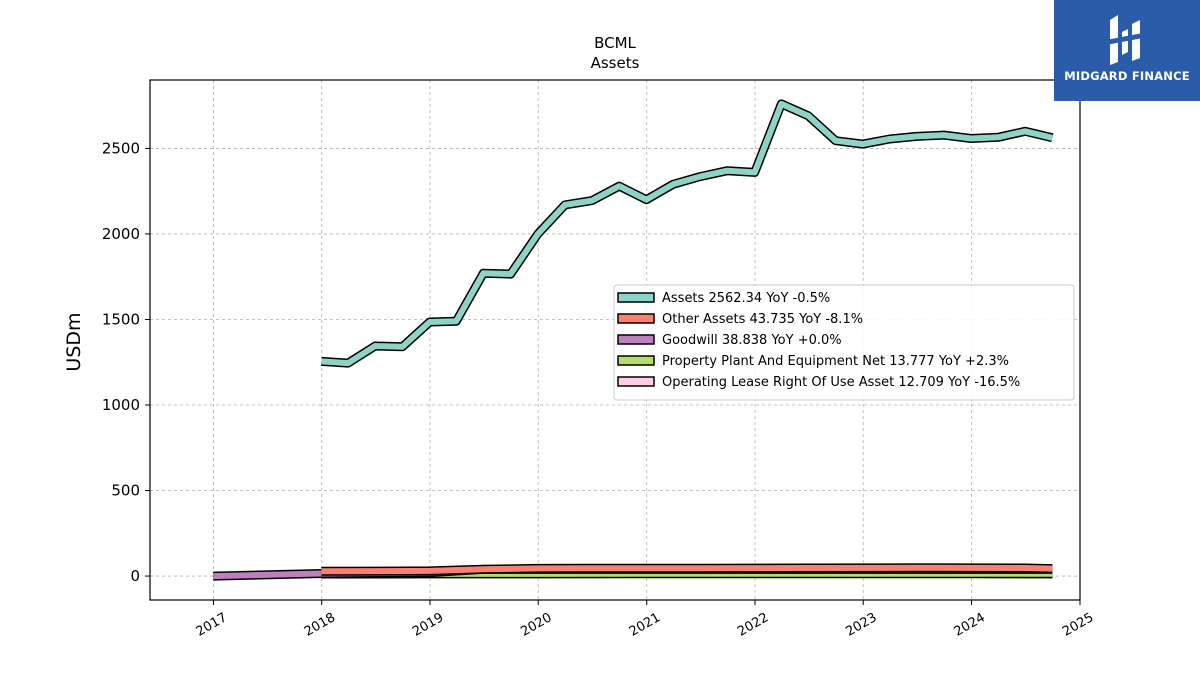 The width and height of the screenshot is (1200, 675). I want to click on legend-entry: Assets 2562.34 YoY -0.5%, so click(746, 298).